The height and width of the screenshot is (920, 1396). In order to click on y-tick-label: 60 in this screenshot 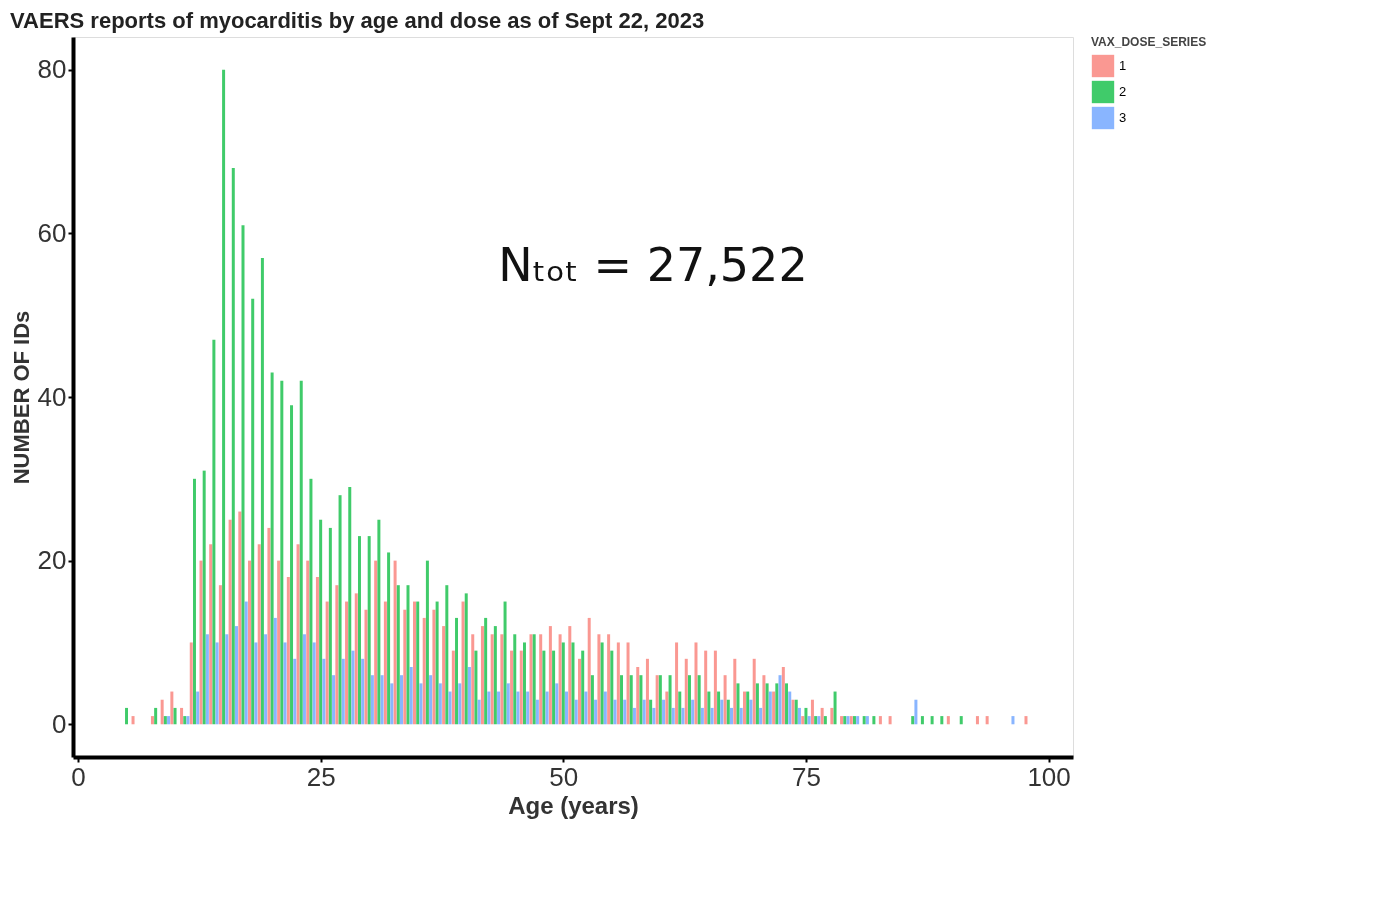, I will do `click(52, 232)`.